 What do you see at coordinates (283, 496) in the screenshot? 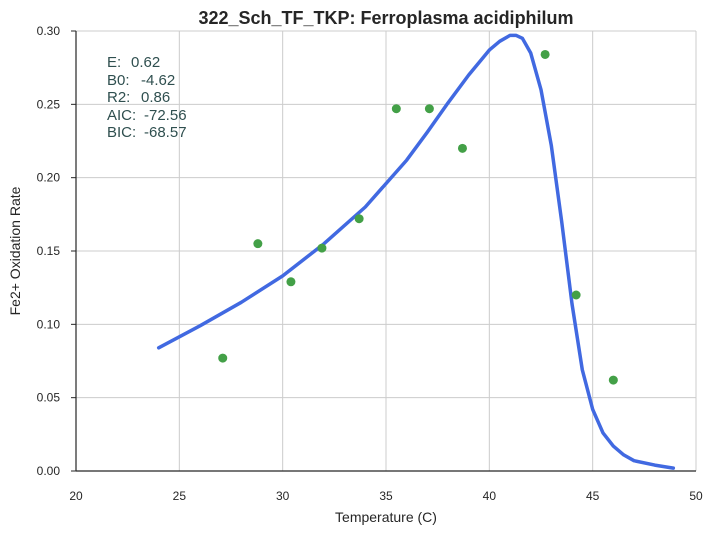
I see `x-tick-label: 30` at bounding box center [283, 496].